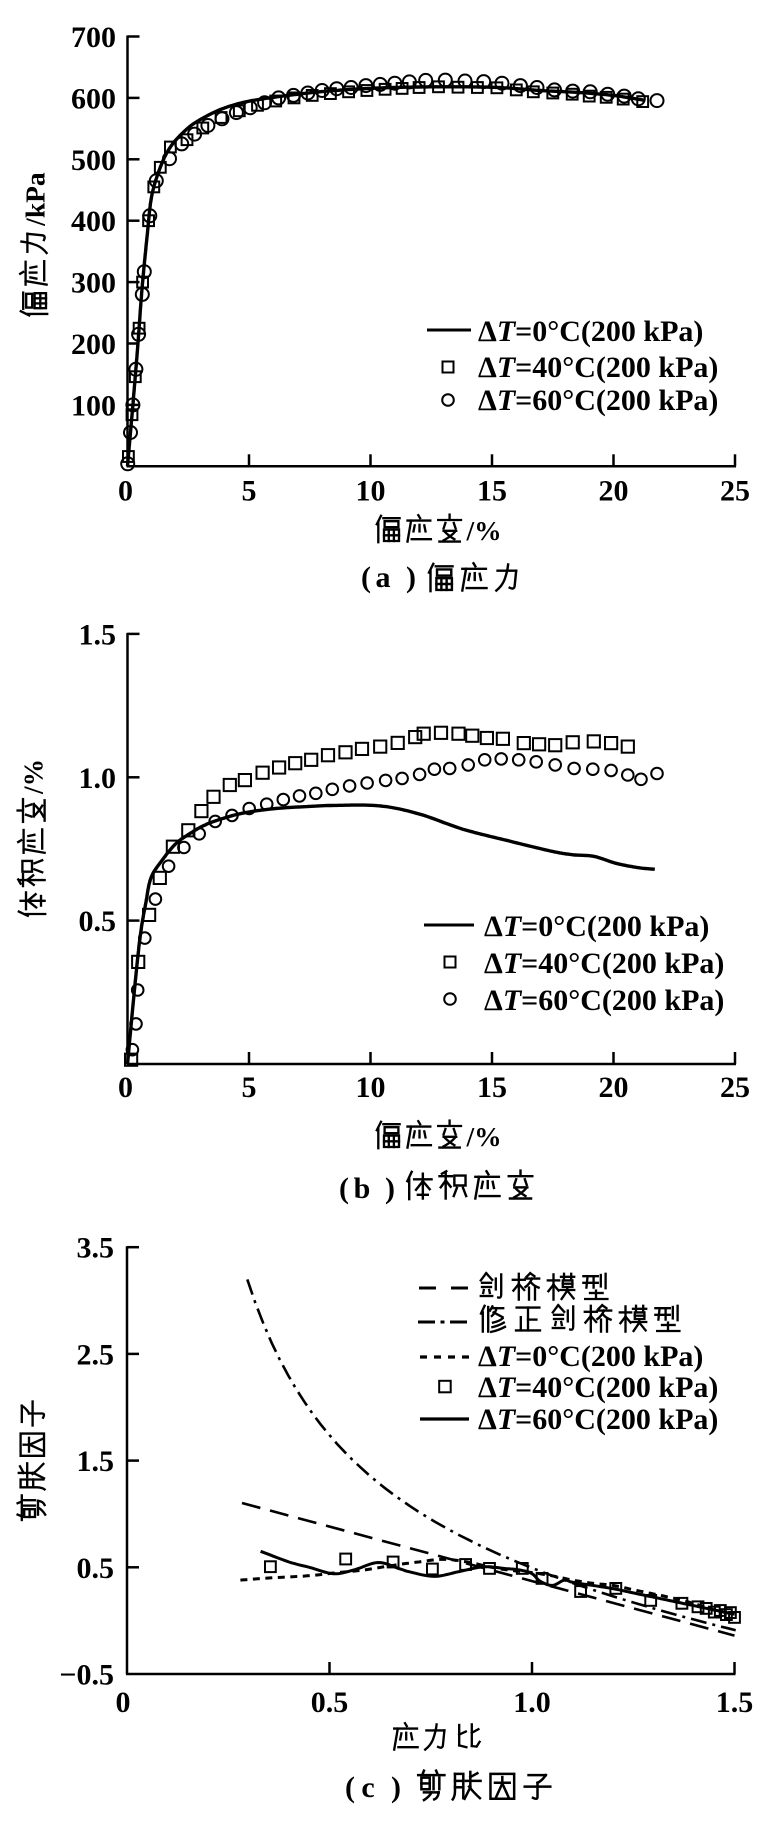  I want to click on svg-text: b, so click(362, 1188).